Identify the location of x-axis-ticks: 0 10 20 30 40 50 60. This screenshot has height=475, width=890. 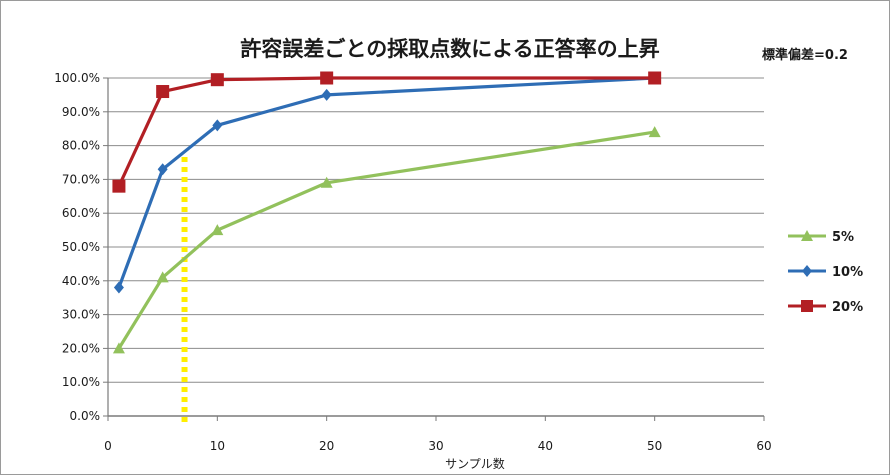
(438, 434).